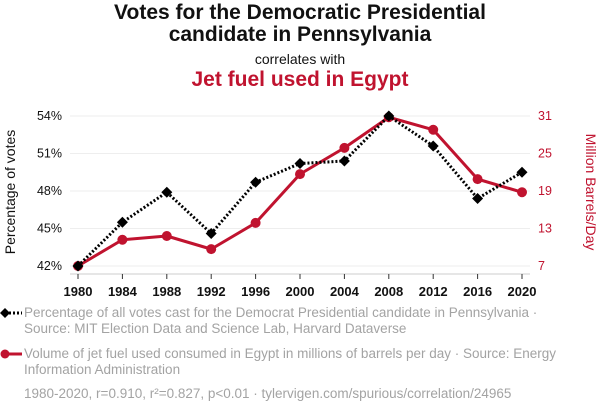  What do you see at coordinates (255, 291) in the screenshot?
I see `x-tick-label: 1996` at bounding box center [255, 291].